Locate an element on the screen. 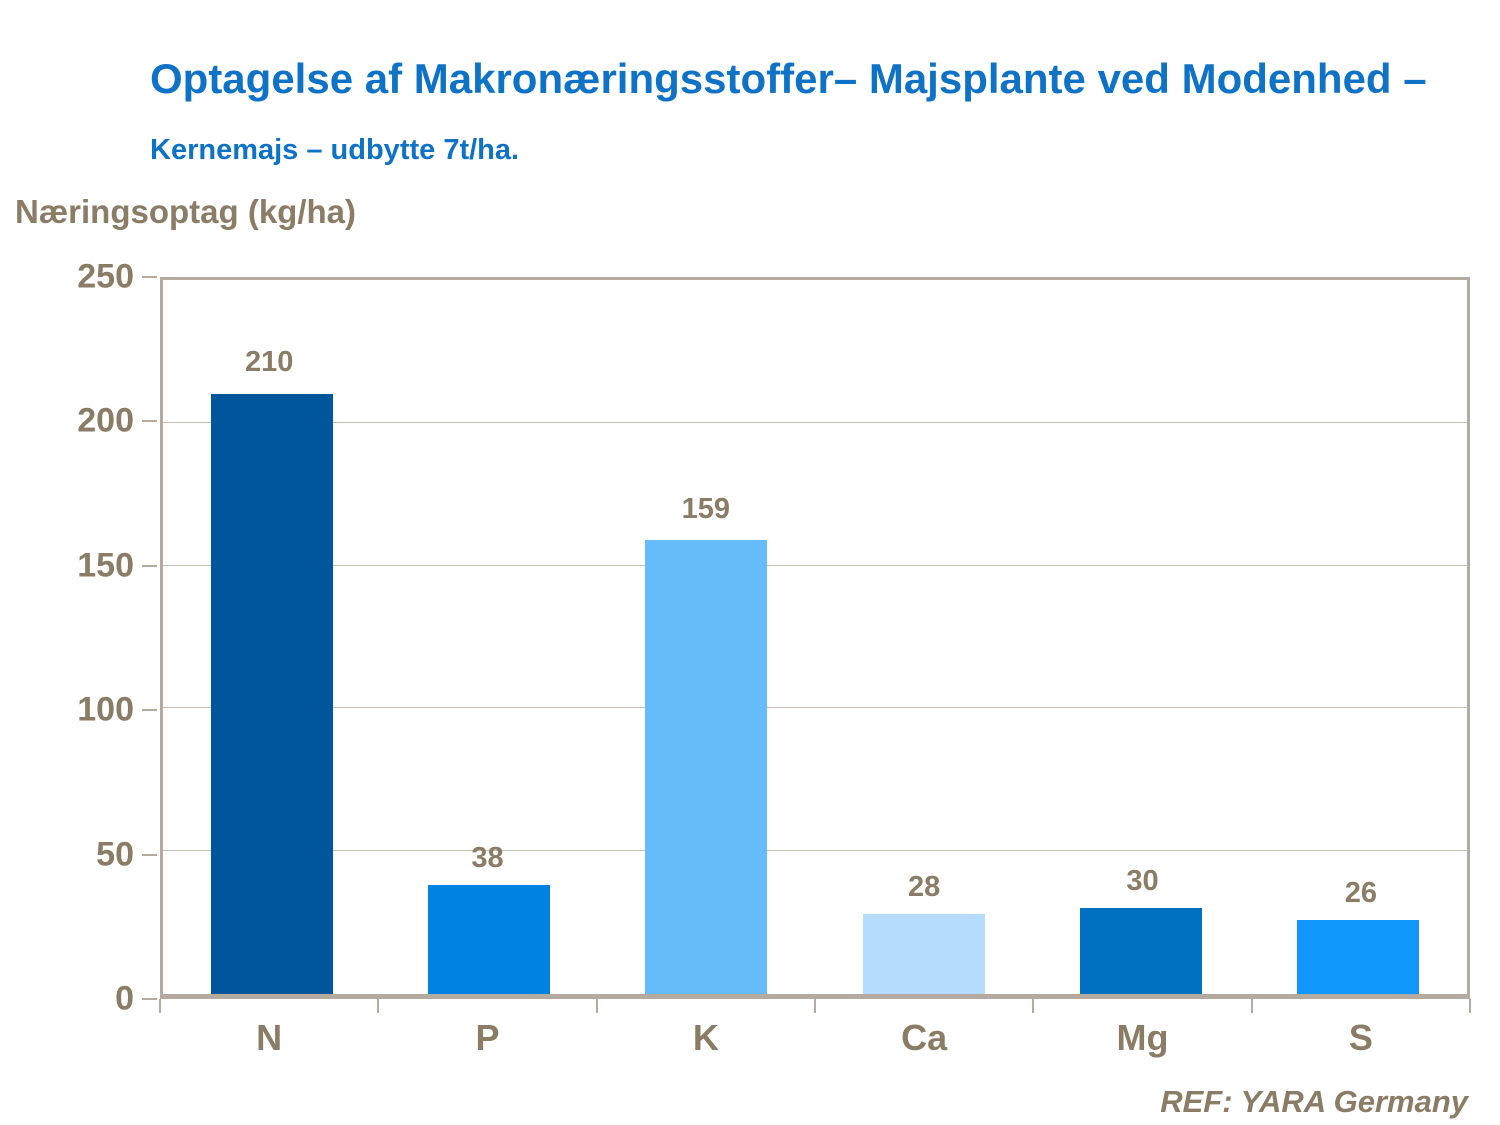 Image resolution: width=1500 pixels, height=1125 pixels. x-label-P: P is located at coordinates (487, 1037).